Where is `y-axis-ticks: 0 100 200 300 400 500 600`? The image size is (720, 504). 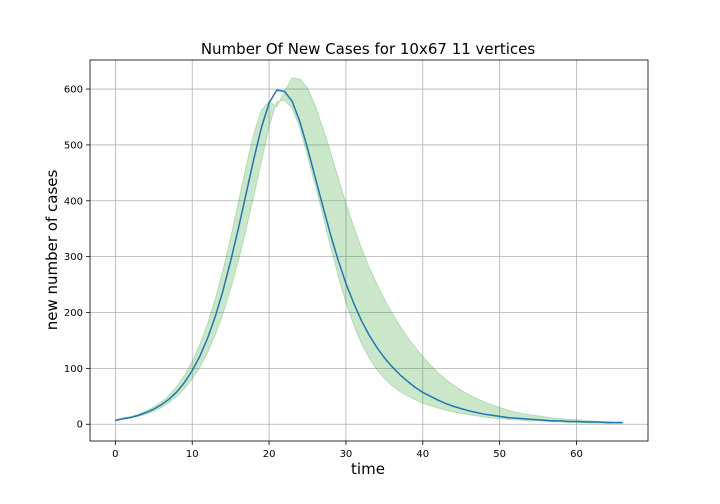
y-axis-ticks: 0 100 200 300 400 500 600 is located at coordinates (77, 258).